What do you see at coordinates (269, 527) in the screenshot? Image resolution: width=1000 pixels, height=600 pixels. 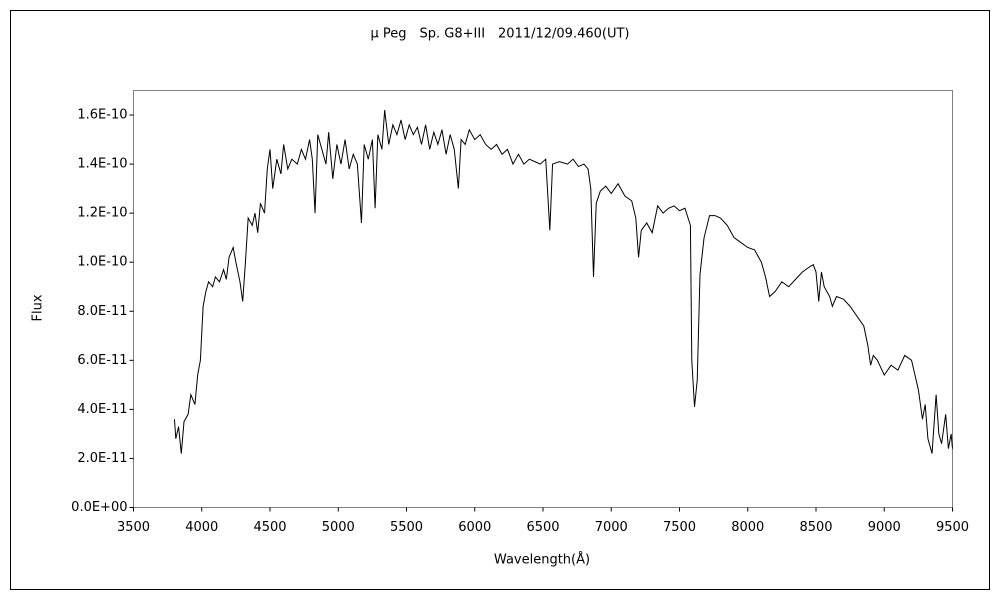 I see `x-tick-label: 4500` at bounding box center [269, 527].